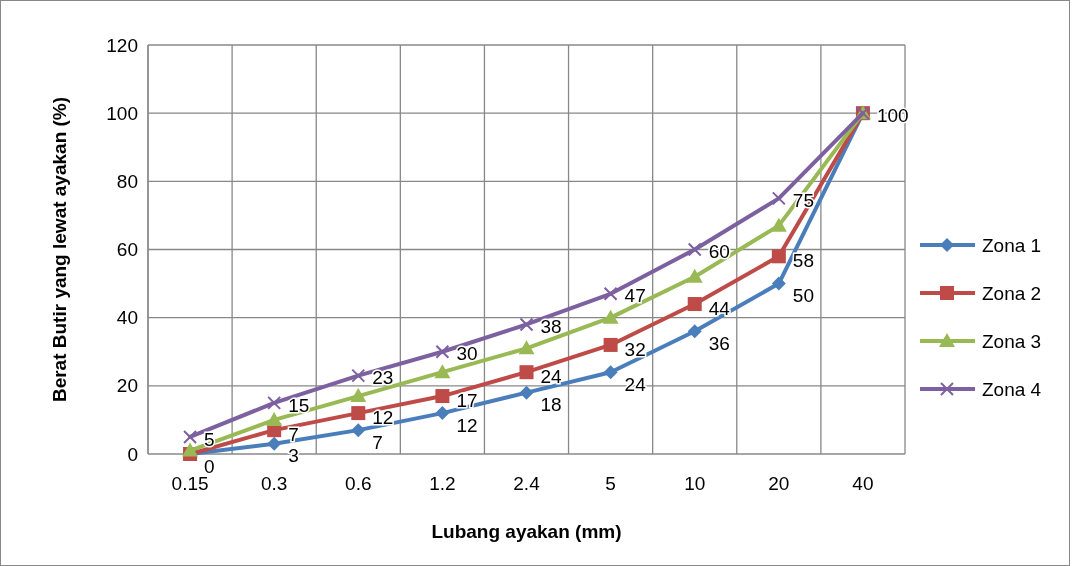 The image size is (1081, 566). What do you see at coordinates (59, 249) in the screenshot?
I see `y-axis-title: Berat Butir yang lewat ayakan (%)` at bounding box center [59, 249].